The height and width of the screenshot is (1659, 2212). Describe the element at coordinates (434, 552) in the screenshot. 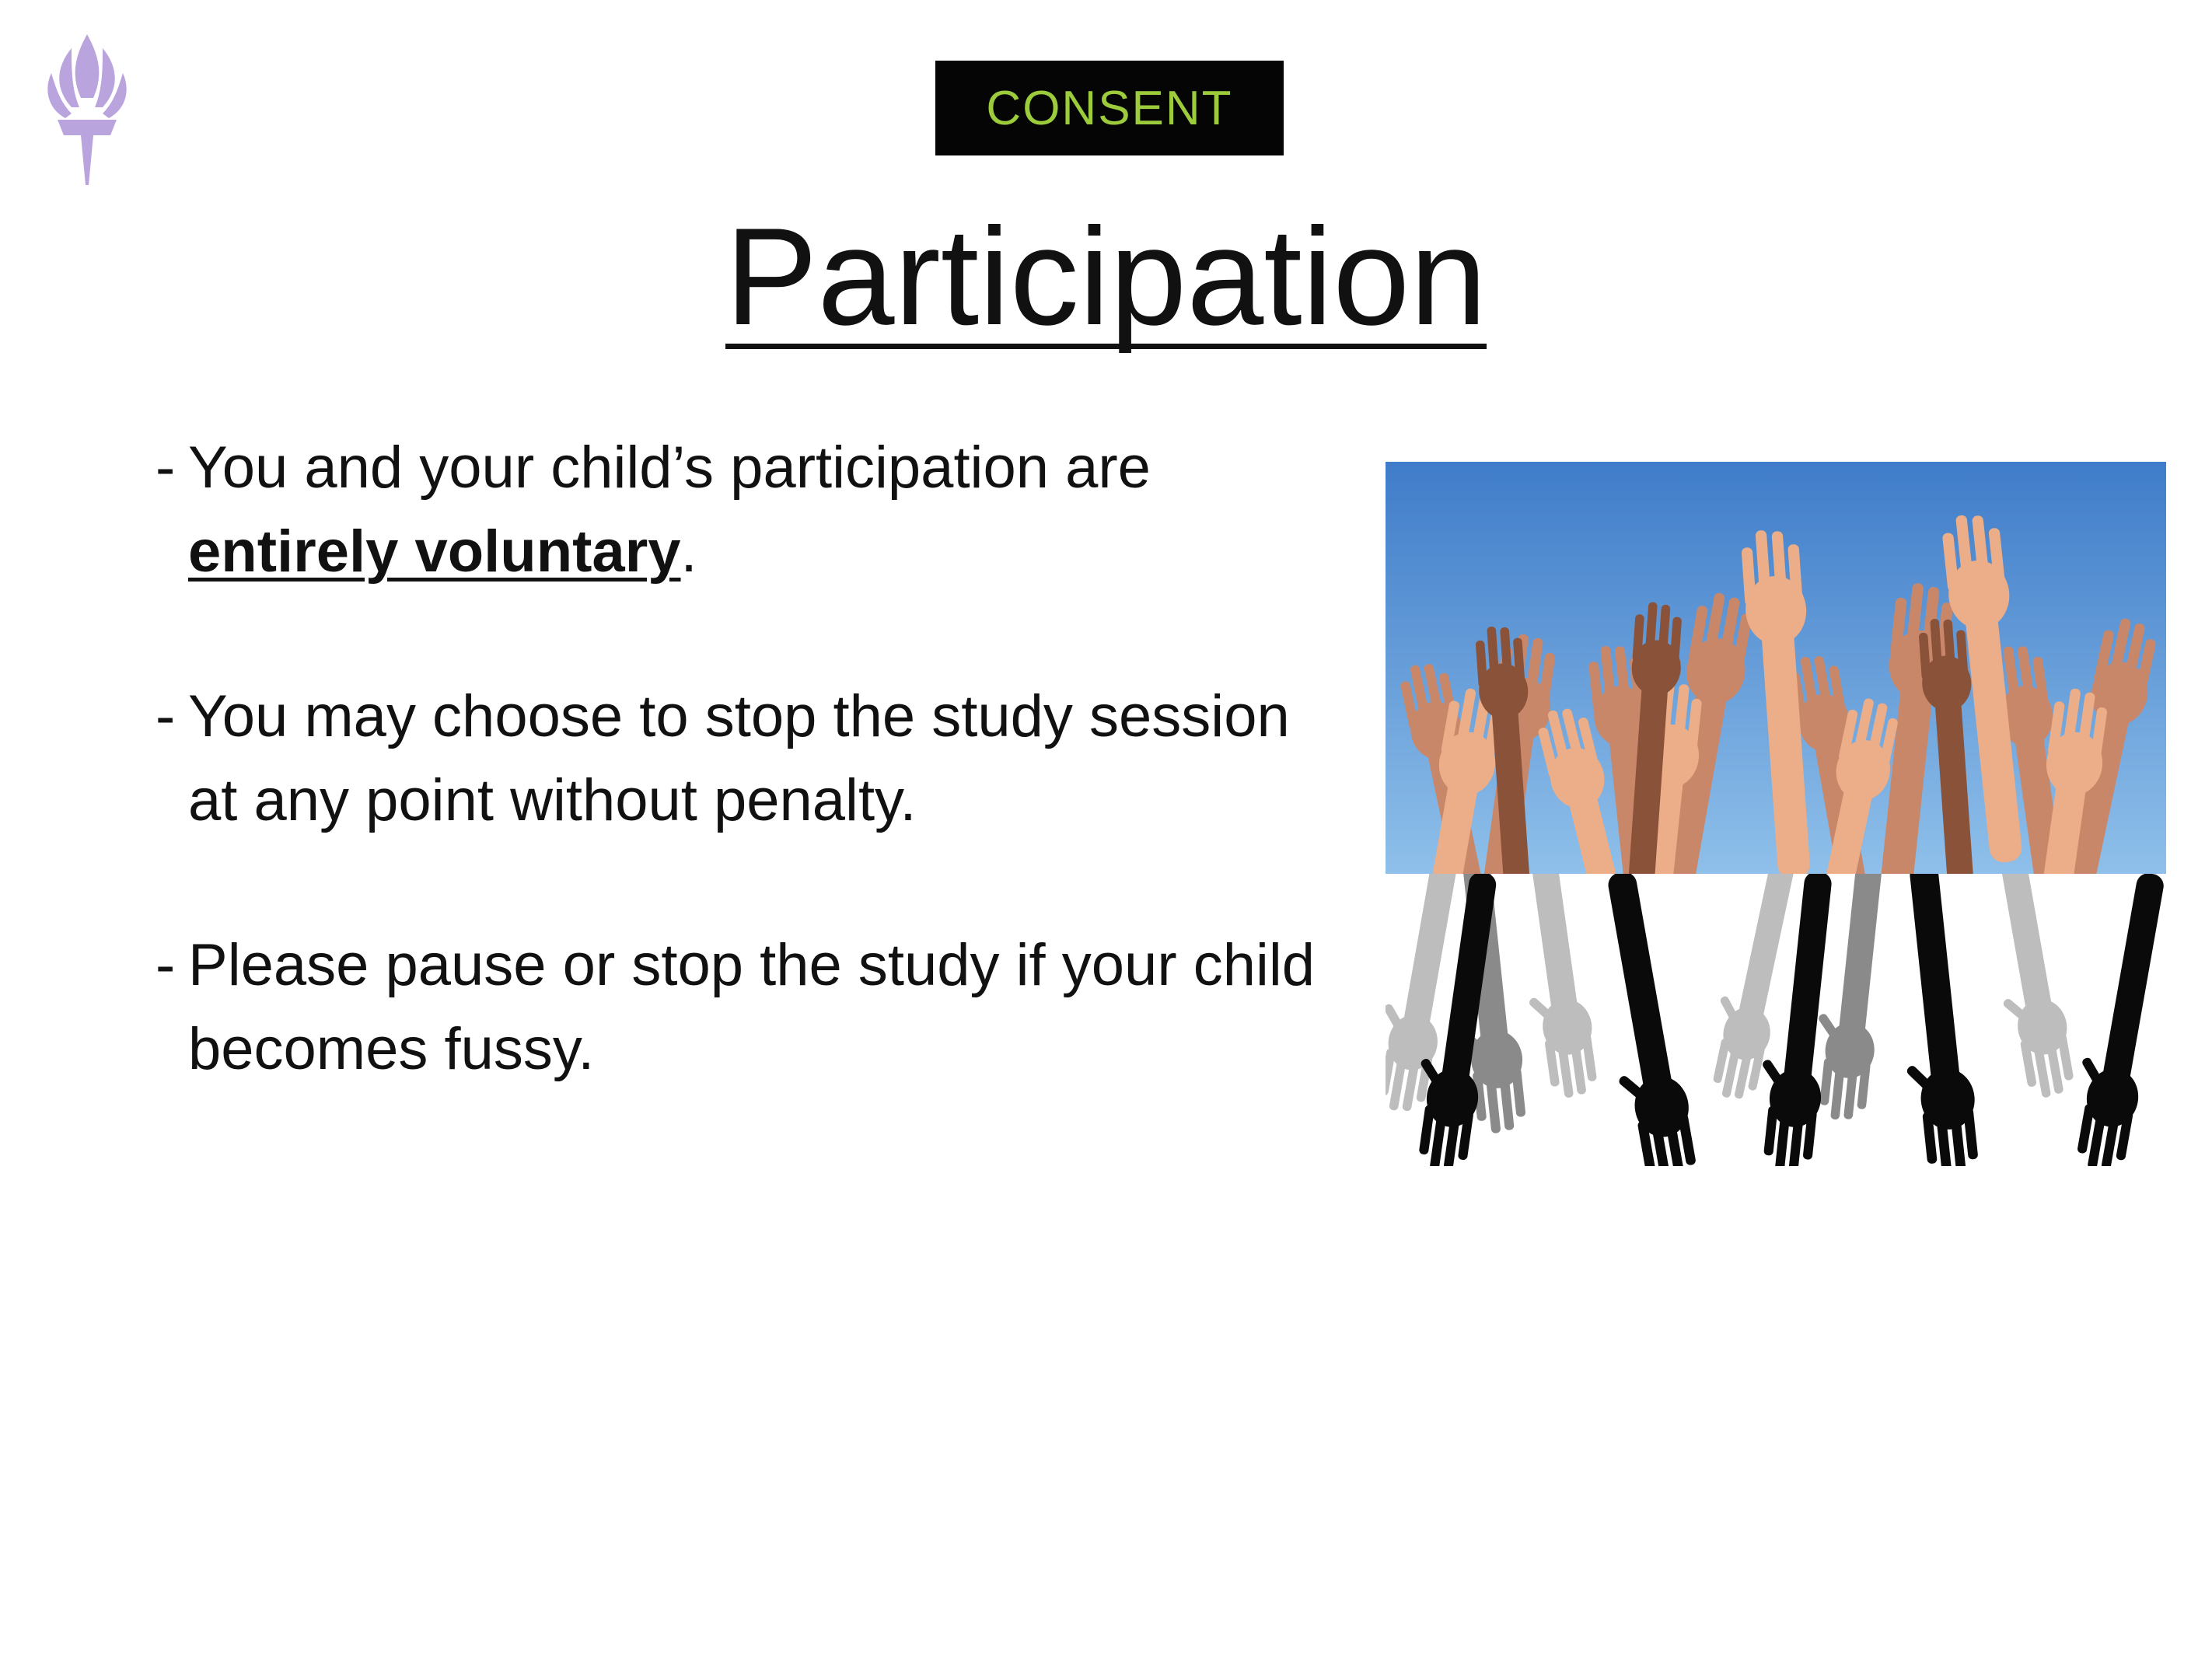

I see `bullet-emphasis: entirely voluntary` at that location.